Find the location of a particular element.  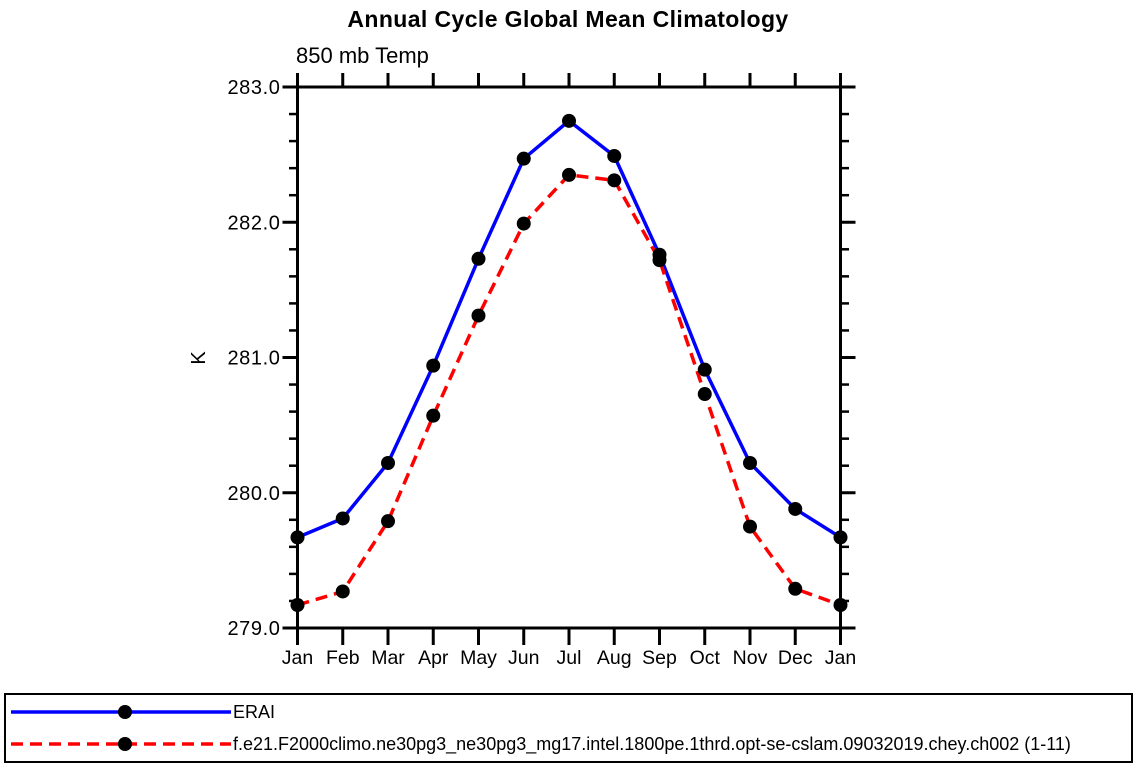

x-tick-label: Jun is located at coordinates (523, 658).